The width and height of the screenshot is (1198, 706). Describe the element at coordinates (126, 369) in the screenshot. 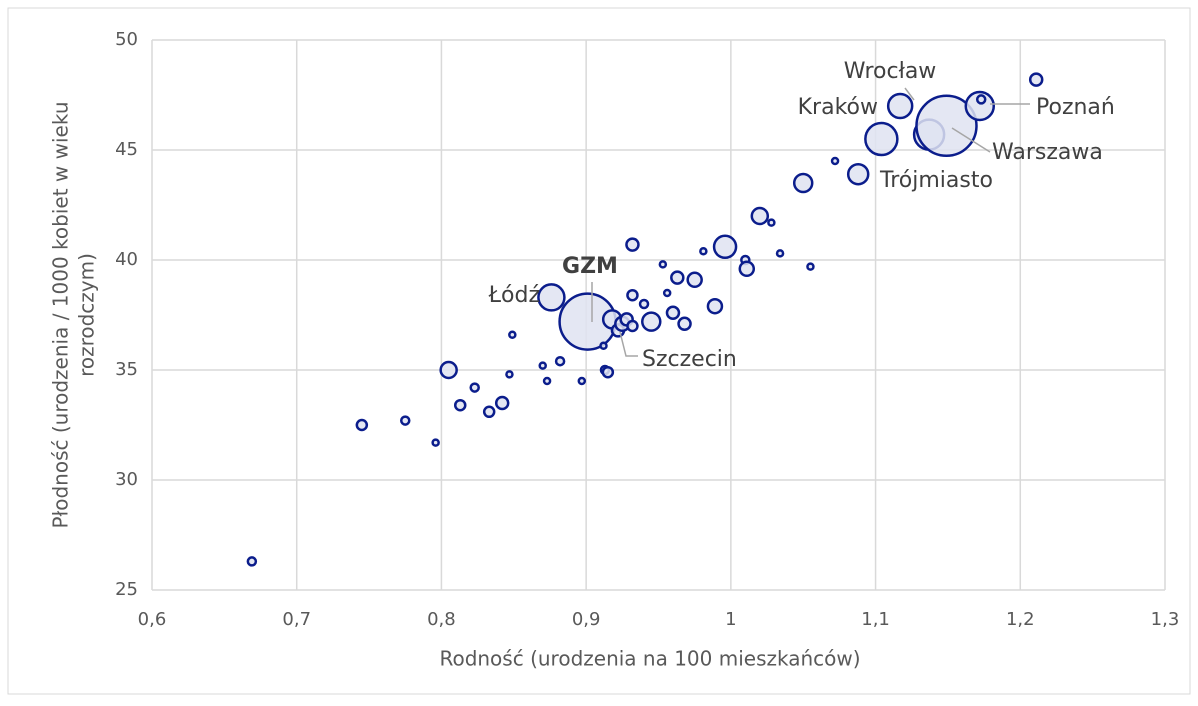

I see `y-tick-label: 35` at that location.